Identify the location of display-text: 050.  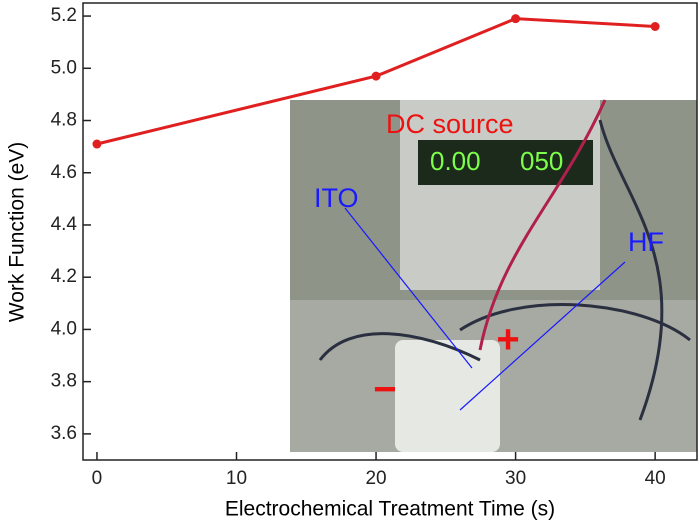
(541, 161).